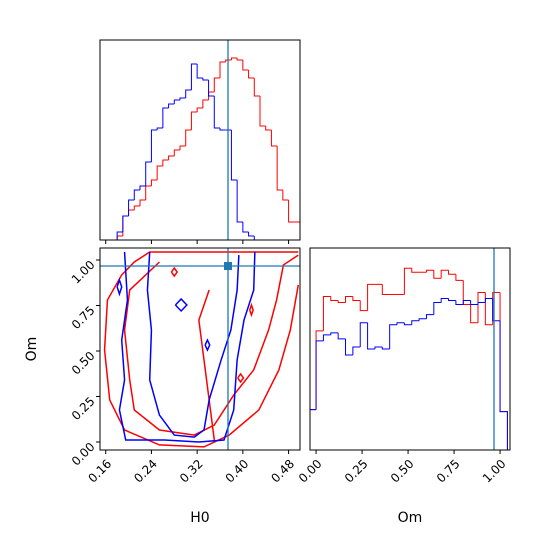  Describe the element at coordinates (356, 471) in the screenshot. I see `x-tick-label: 0.25` at that location.